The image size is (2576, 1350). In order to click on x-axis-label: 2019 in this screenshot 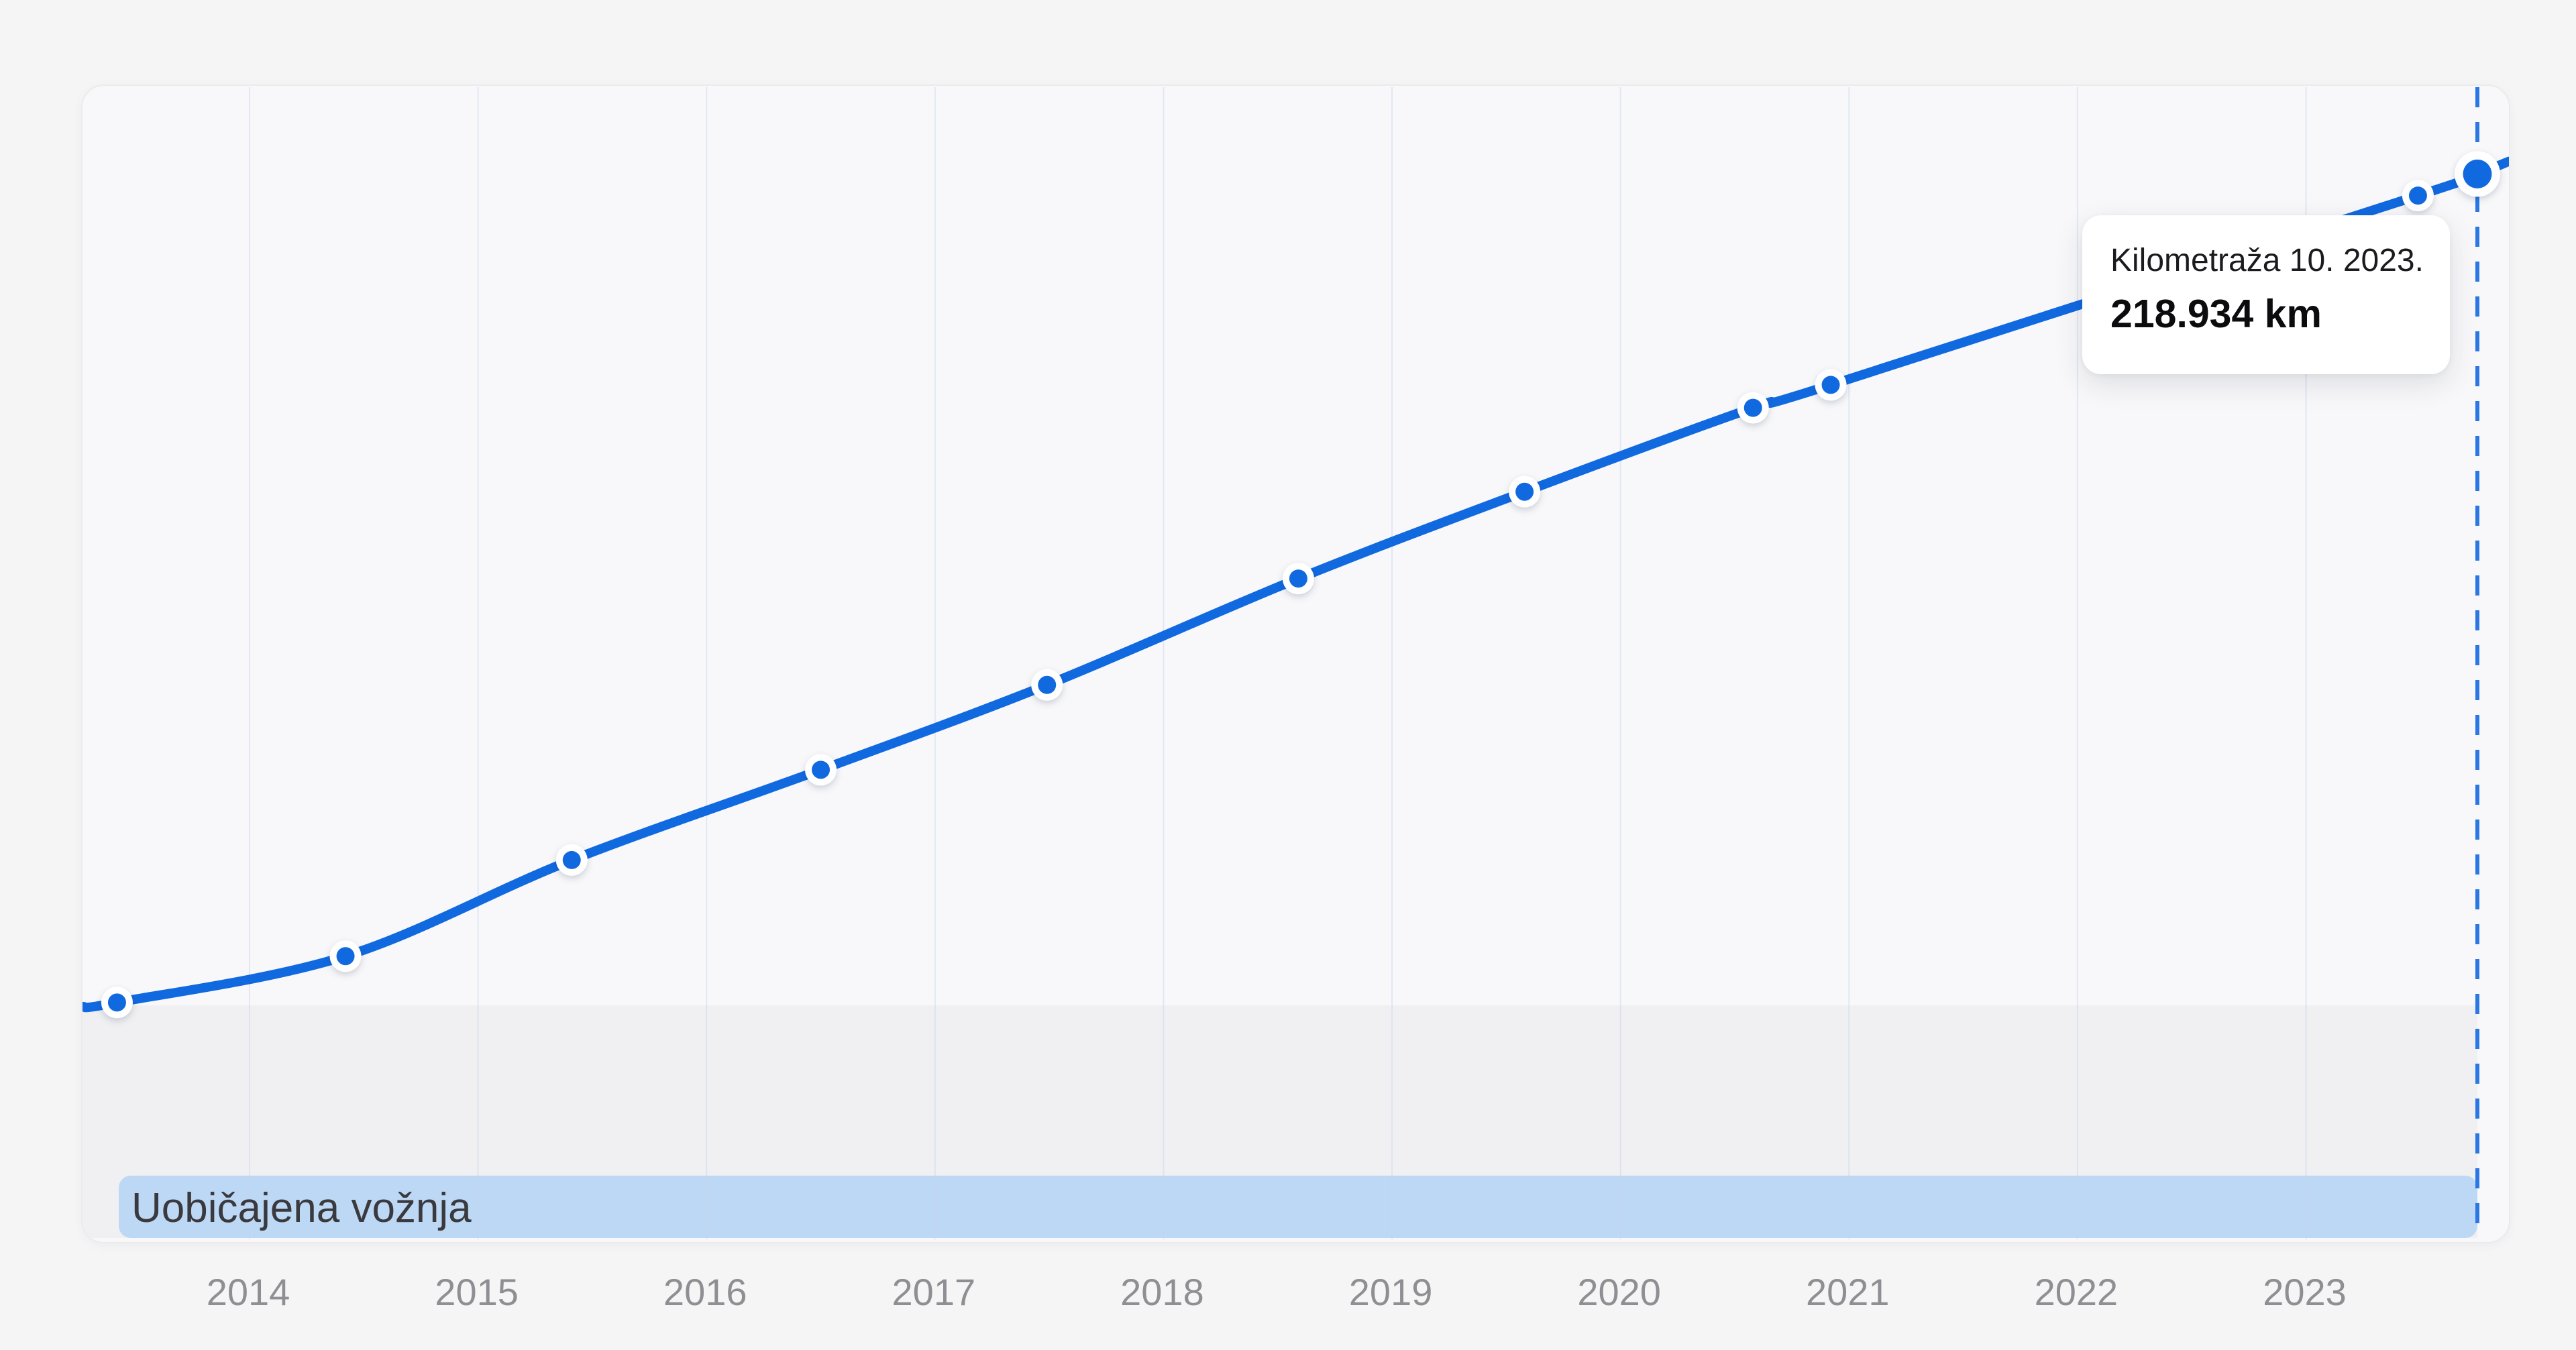, I will do `click(1390, 1292)`.